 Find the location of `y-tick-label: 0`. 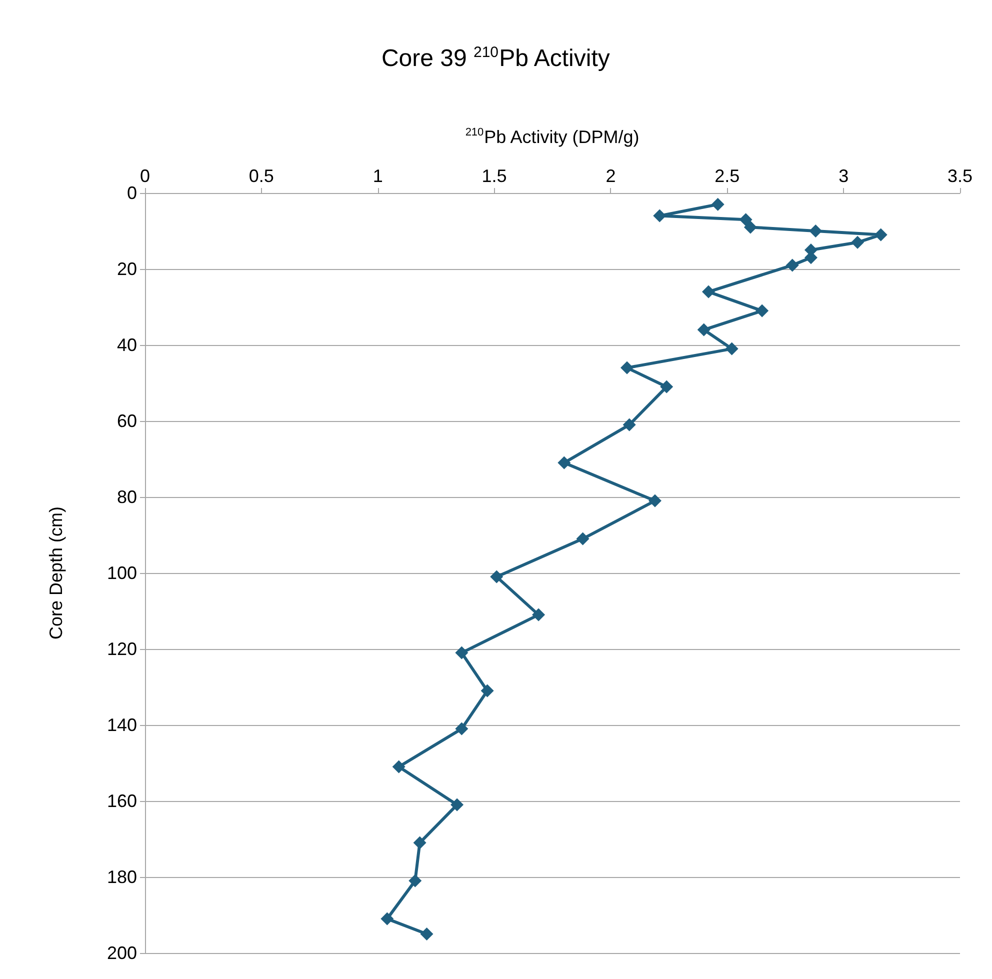

y-tick-label: 0 is located at coordinates (131, 193).